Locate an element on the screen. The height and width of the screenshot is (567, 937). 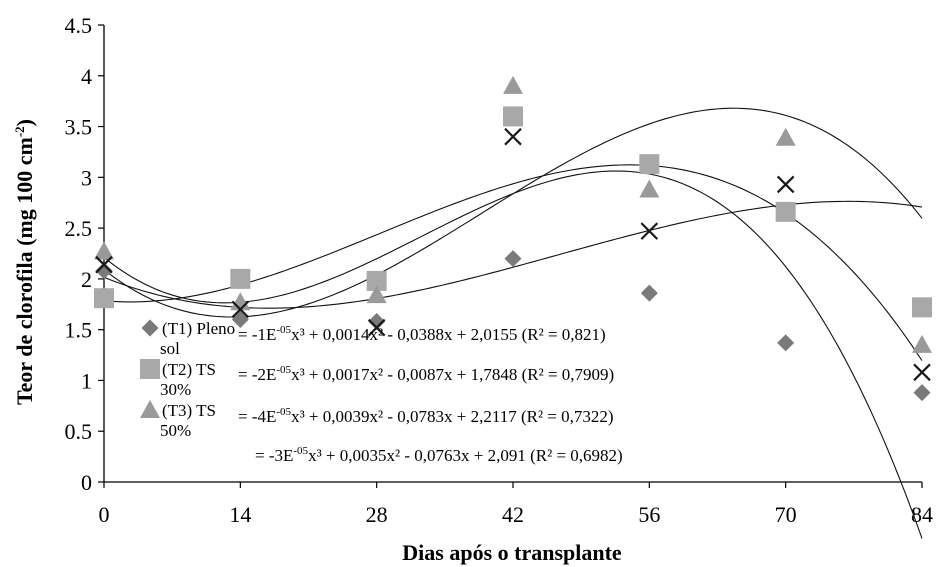
y-tick-label: 3 is located at coordinates (86, 177).